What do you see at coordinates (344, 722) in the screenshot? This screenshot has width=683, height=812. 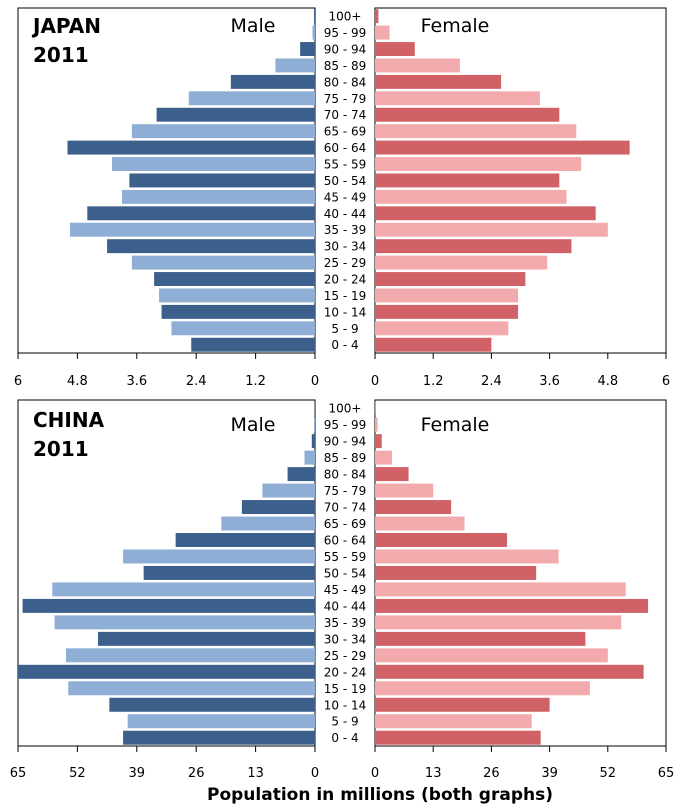 I see `age-group-label: 5 - 9` at bounding box center [344, 722].